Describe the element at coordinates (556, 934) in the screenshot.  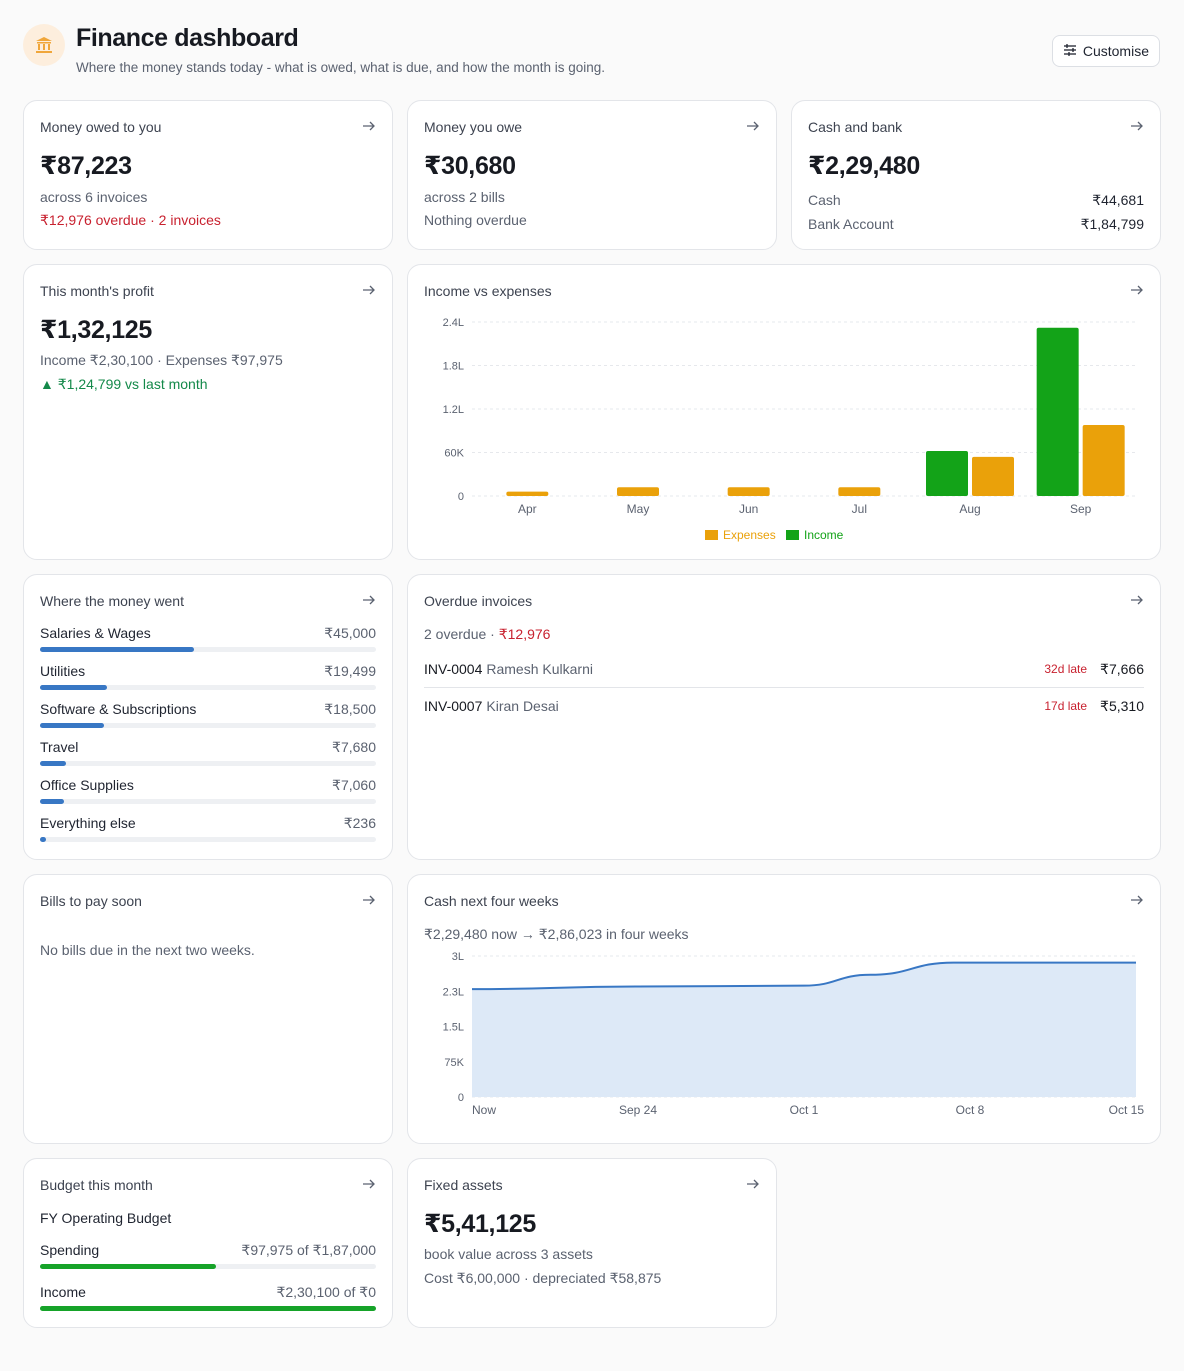
I see `forecast-summary: ₹2,29,480 now → ₹2,86,023 in four weeks` at that location.